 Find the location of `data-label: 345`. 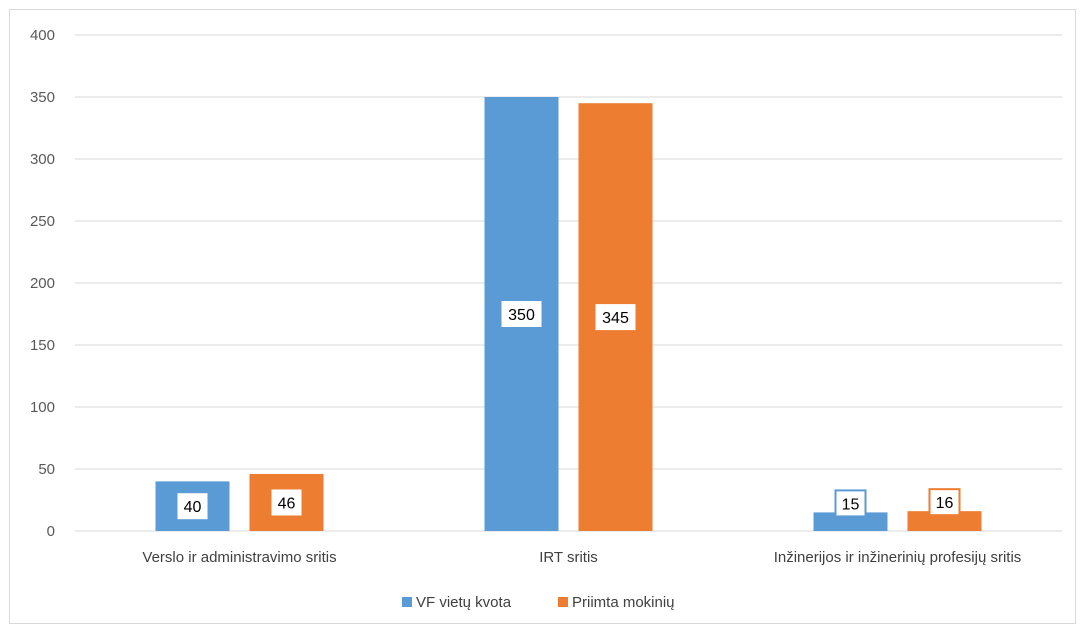

data-label: 345 is located at coordinates (615, 318).